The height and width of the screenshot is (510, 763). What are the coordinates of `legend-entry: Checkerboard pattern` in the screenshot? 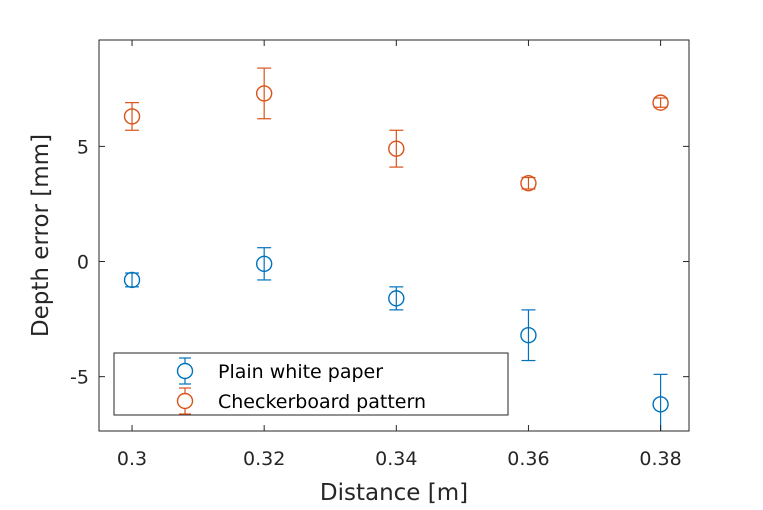 It's located at (301, 401).